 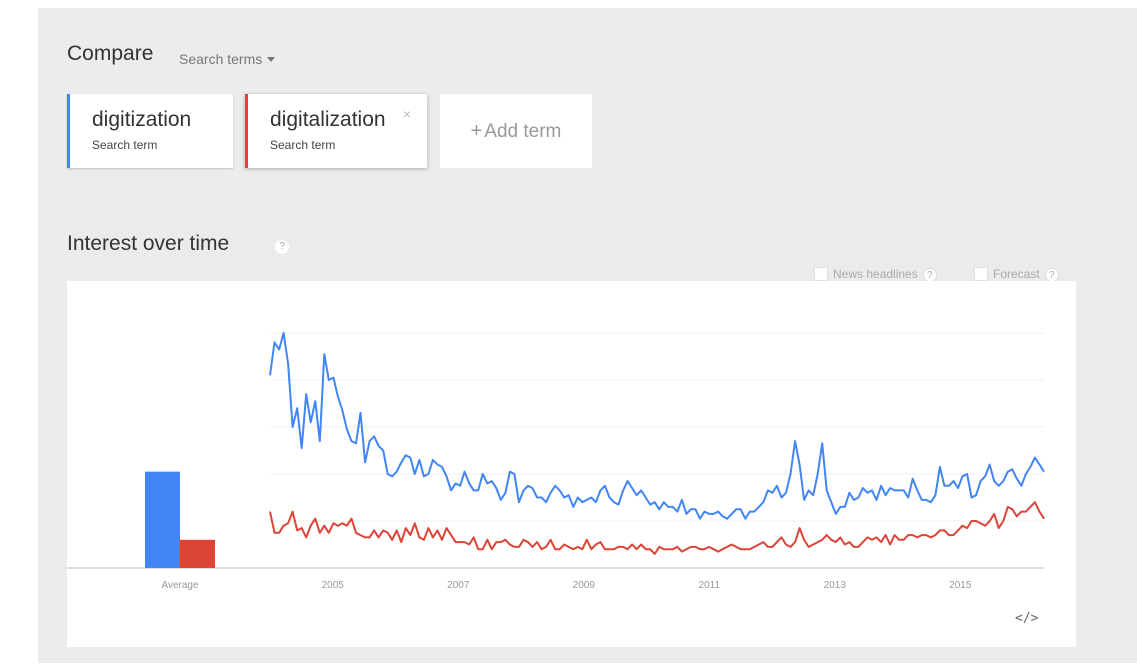 I want to click on embed-code-icon: </>, so click(x=1027, y=618).